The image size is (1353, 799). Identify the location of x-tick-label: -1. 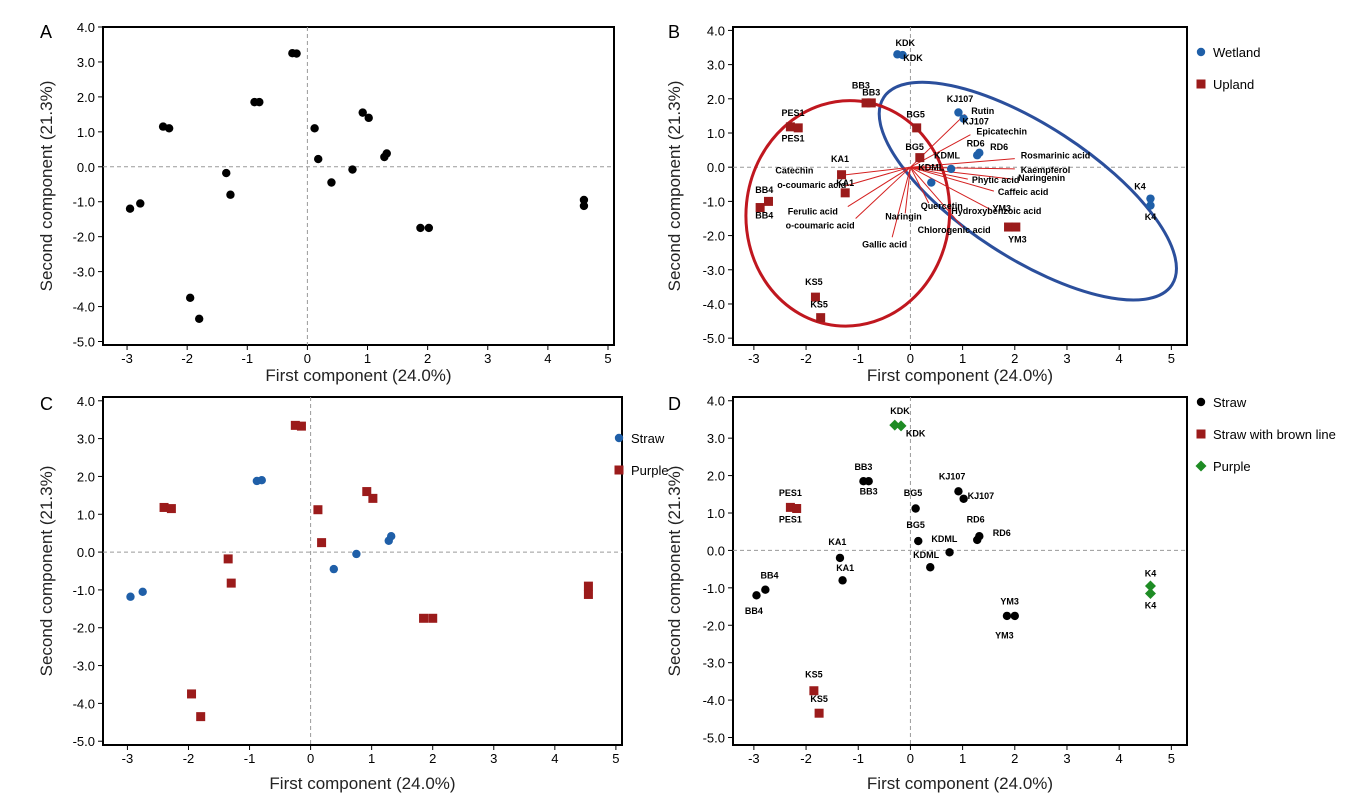
(248, 358).